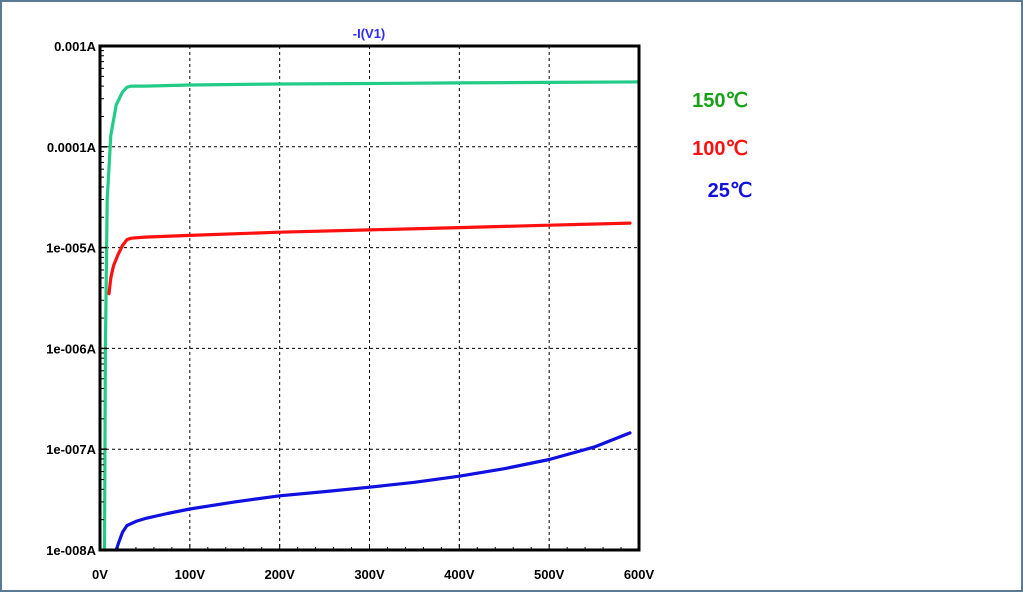 This screenshot has height=592, width=1023. What do you see at coordinates (71, 248) in the screenshot?
I see `y-tick-label: 1e-005A` at bounding box center [71, 248].